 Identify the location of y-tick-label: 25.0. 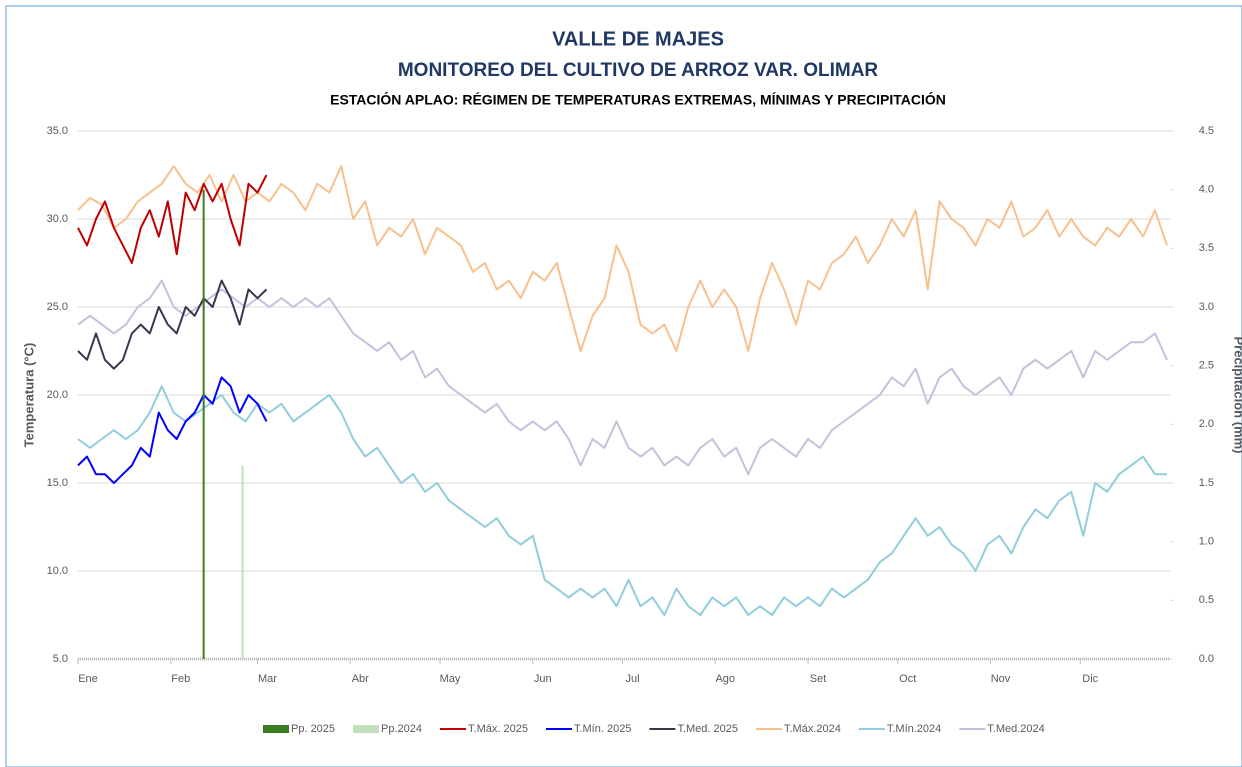
(57, 307).